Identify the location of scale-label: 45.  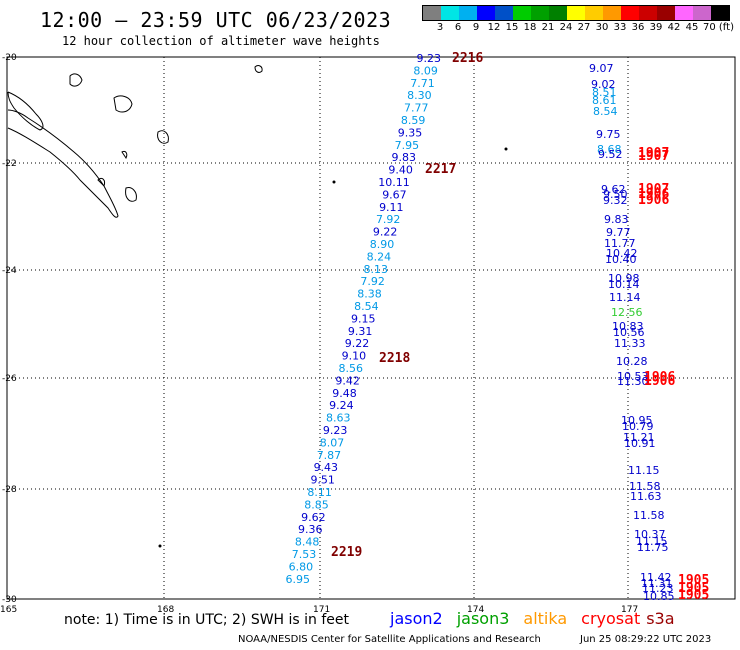
(692, 27).